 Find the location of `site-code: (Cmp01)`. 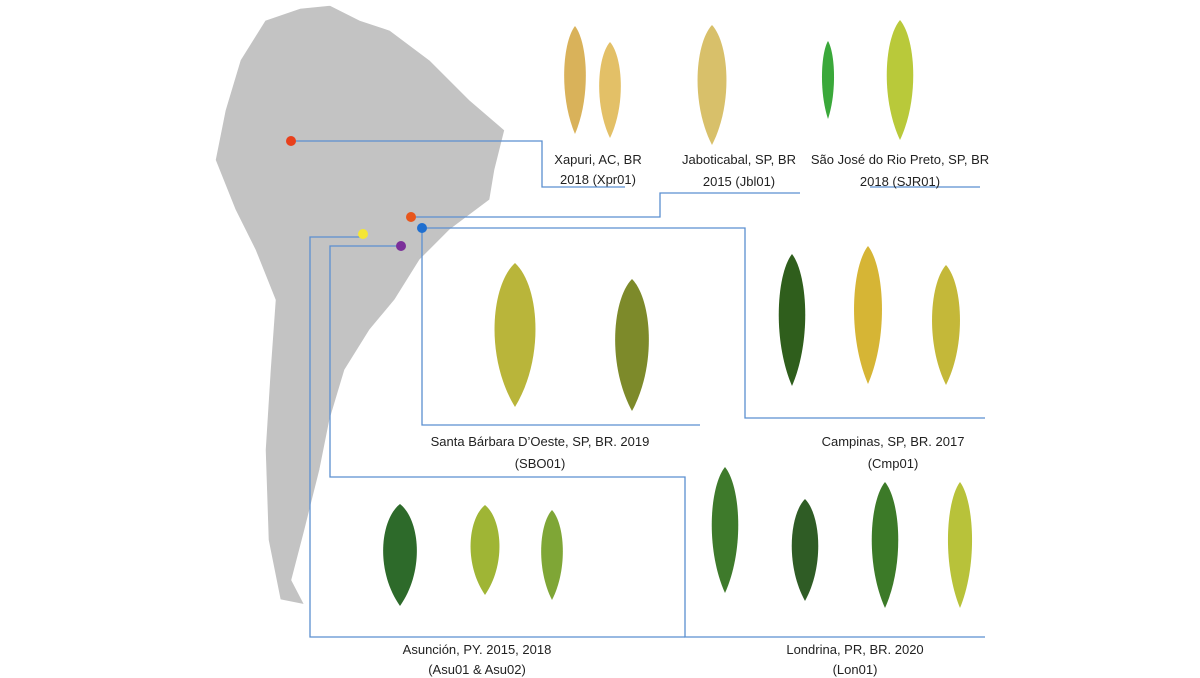

site-code: (Cmp01) is located at coordinates (893, 463).